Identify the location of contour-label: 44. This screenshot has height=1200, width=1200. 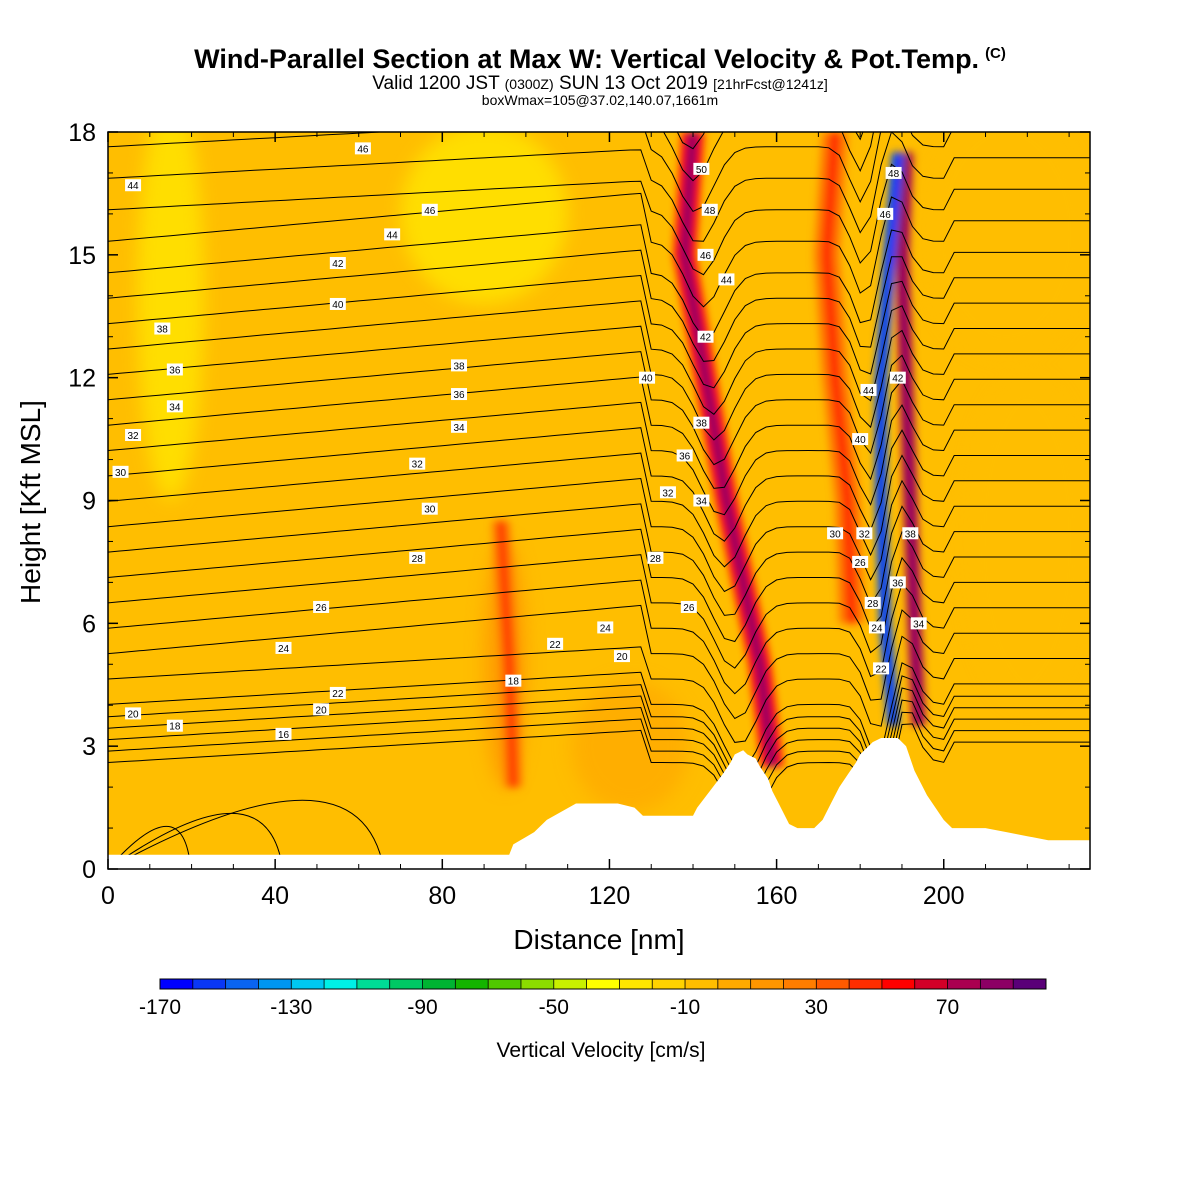
(726, 279).